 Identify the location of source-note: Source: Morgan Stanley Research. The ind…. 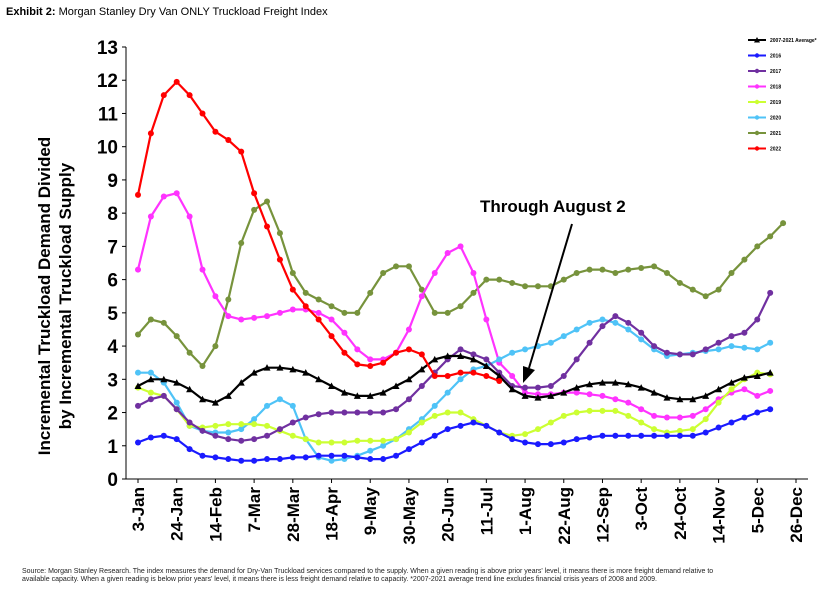
(417, 576).